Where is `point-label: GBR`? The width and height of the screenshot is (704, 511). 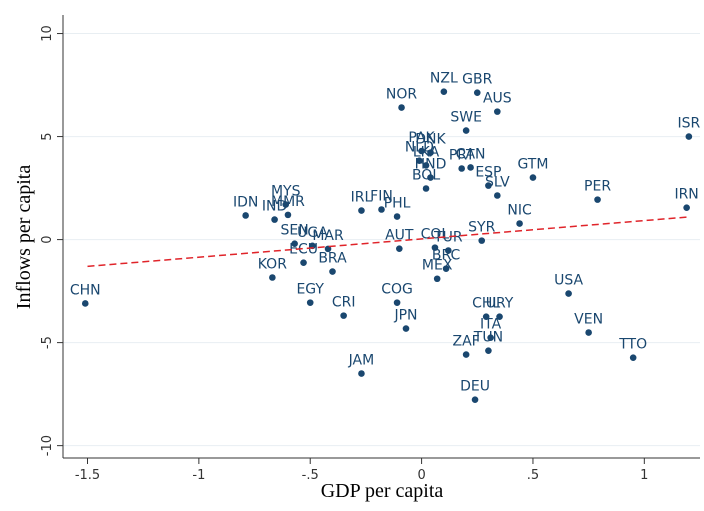 point-label: GBR is located at coordinates (477, 80).